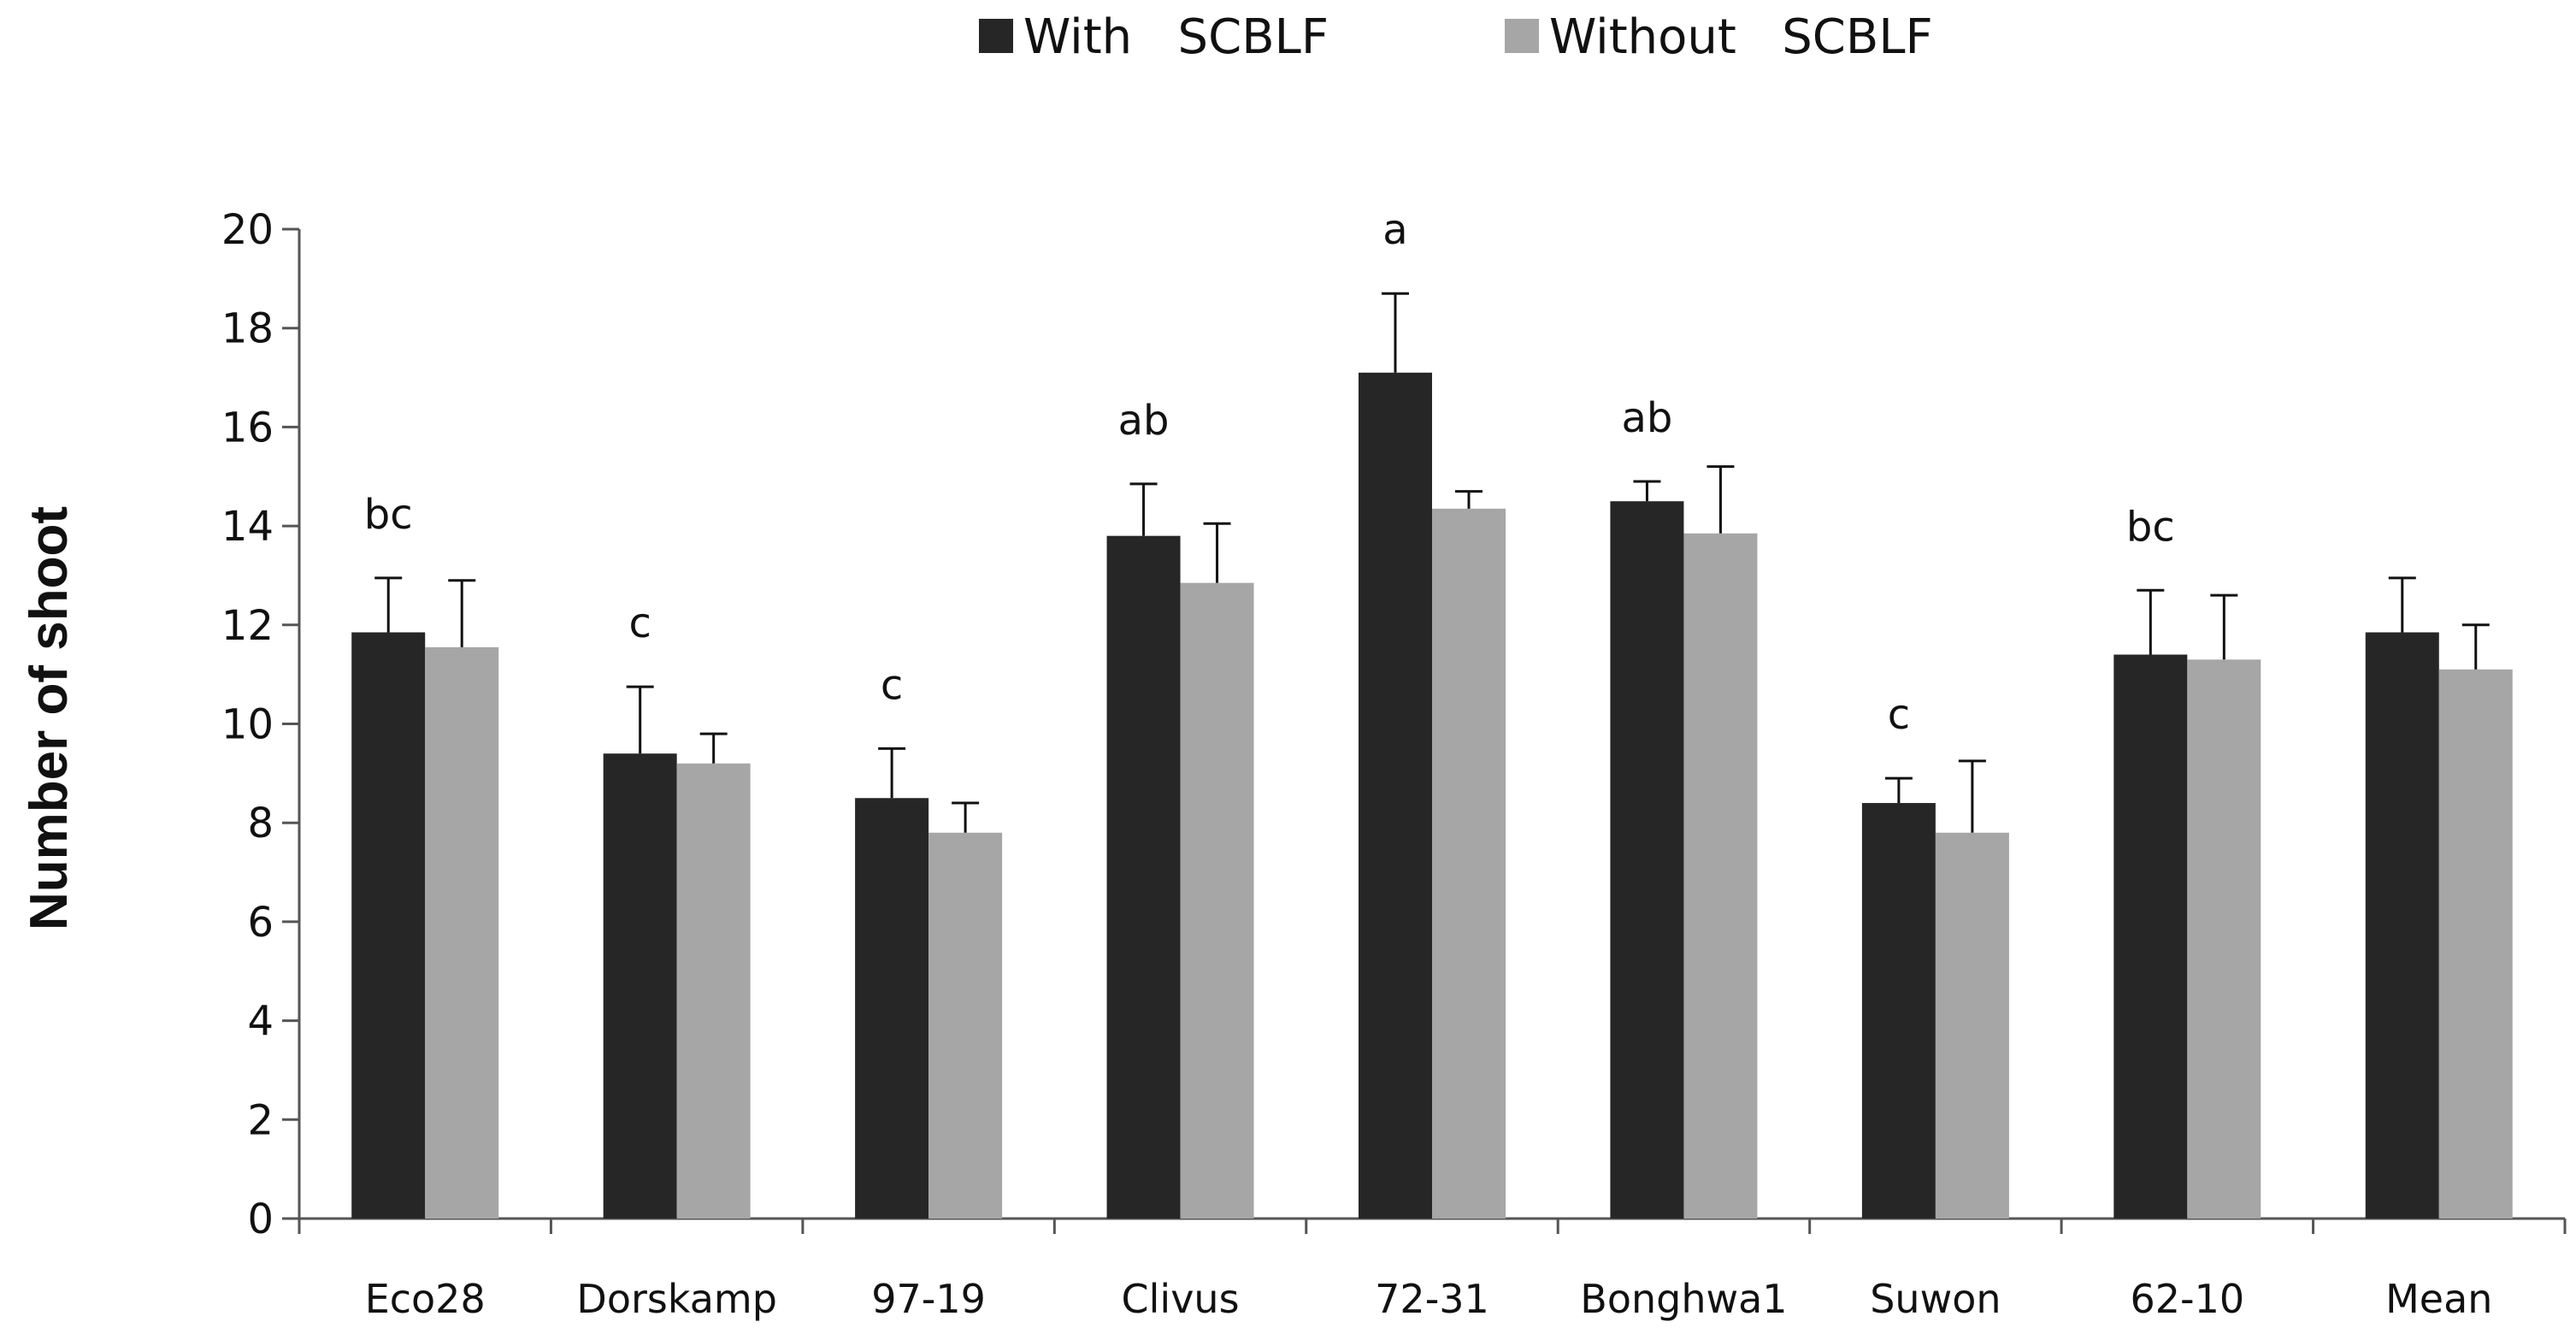 The width and height of the screenshot is (2576, 1334). Describe the element at coordinates (1741, 37) in the screenshot. I see `legend-label: Without SCBLF` at that location.